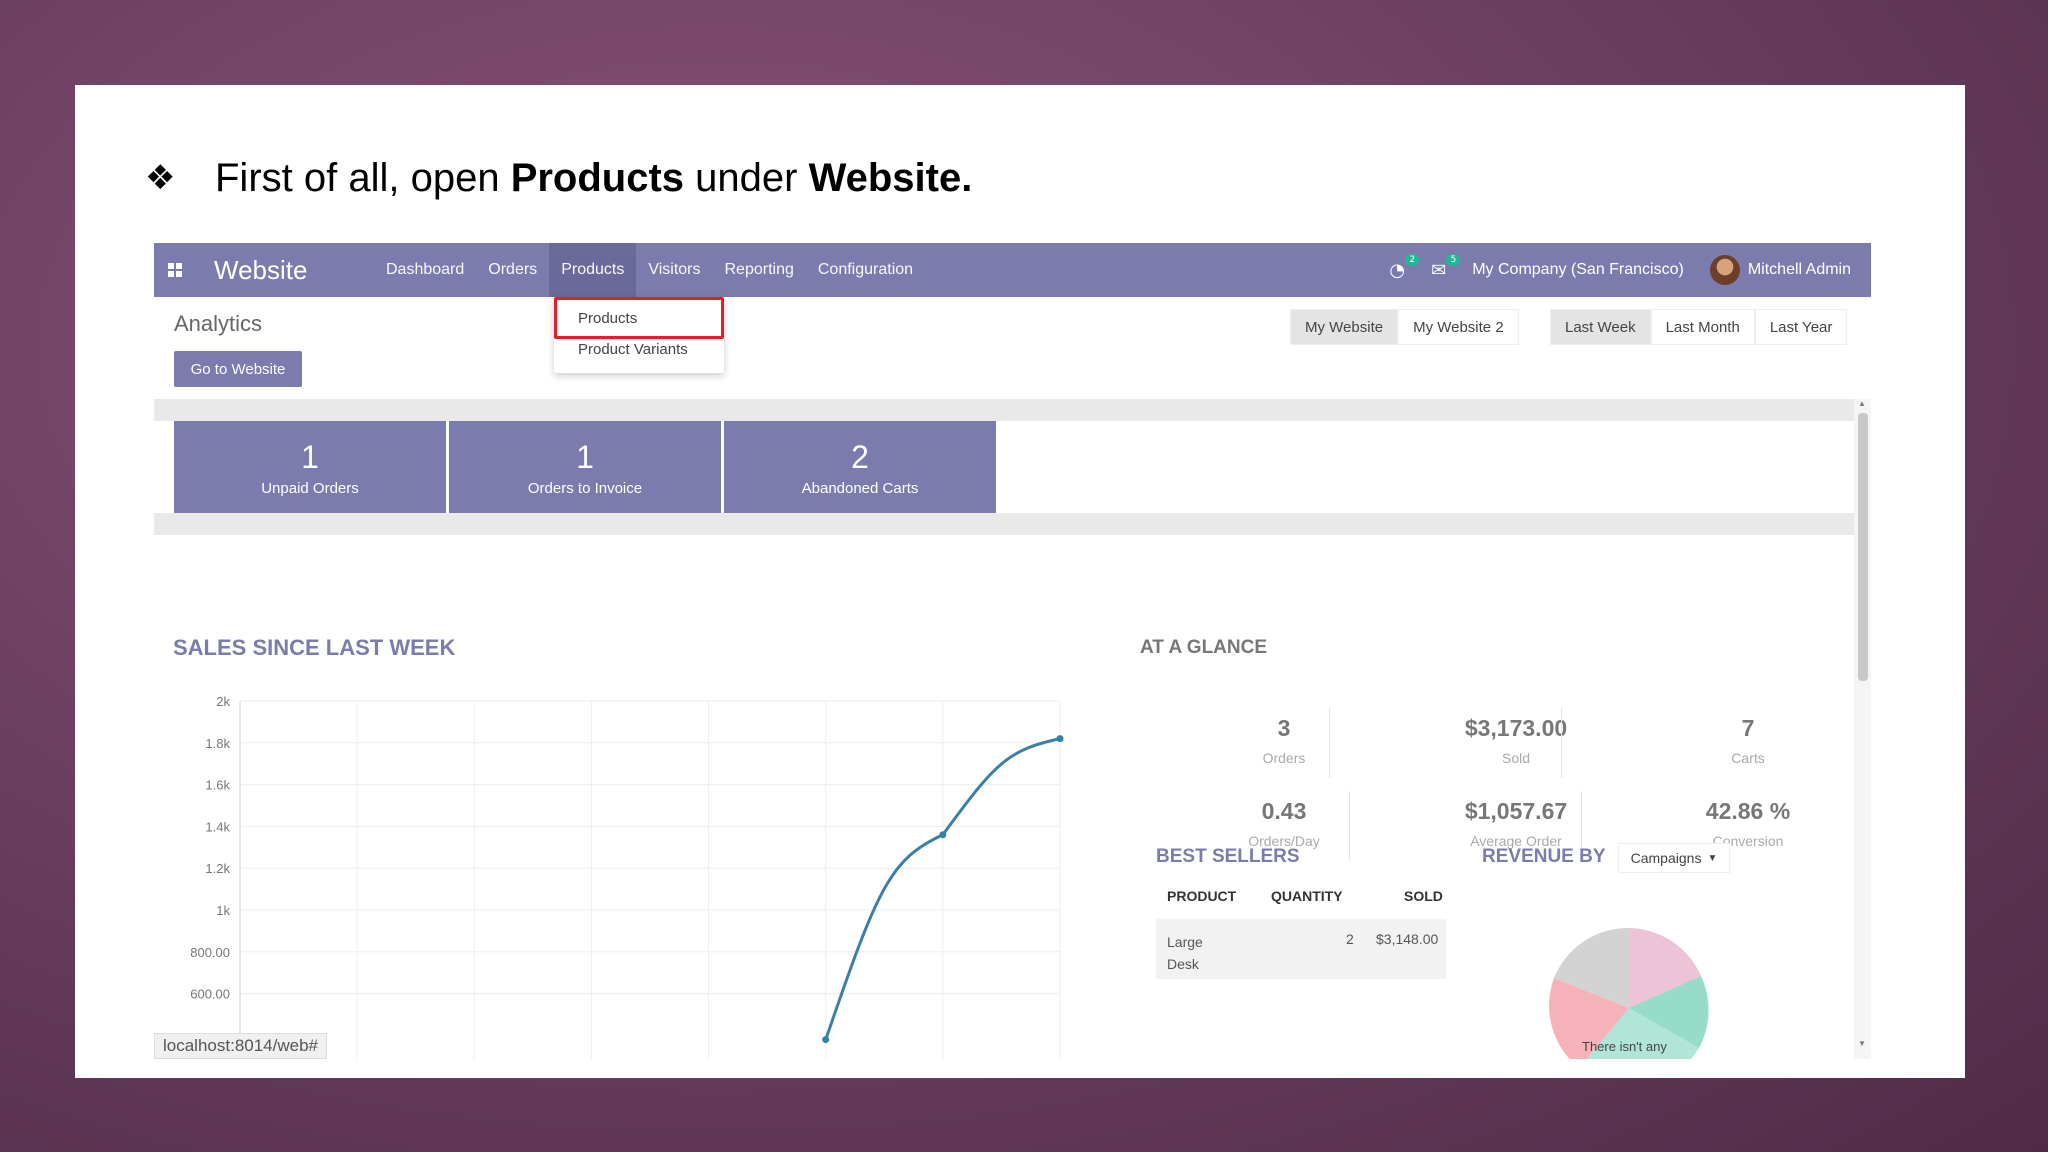 The image size is (2048, 1152). I want to click on y-tick-label: 1.2k, so click(217, 868).